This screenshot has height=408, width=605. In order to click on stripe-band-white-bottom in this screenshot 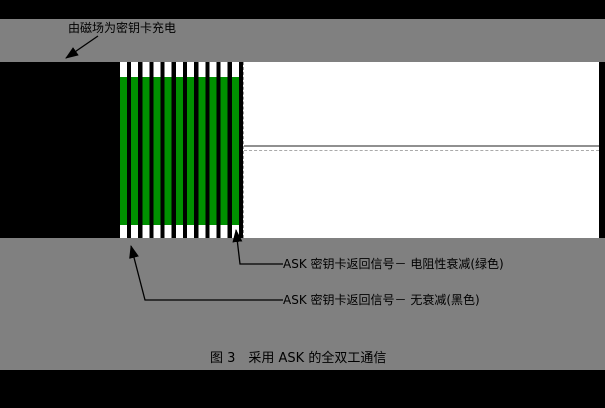, I will do `click(181, 231)`.